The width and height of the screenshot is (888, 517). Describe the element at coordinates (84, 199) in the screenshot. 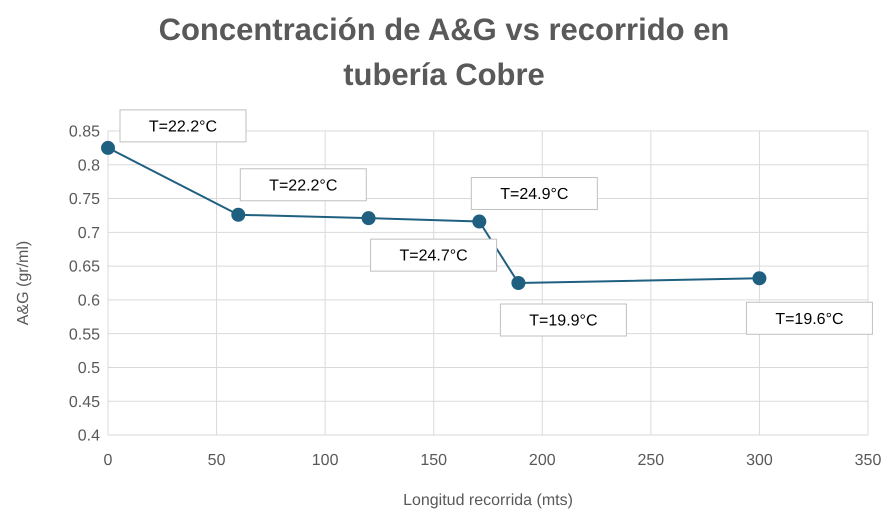

I see `y-tick-label: 0.75` at that location.